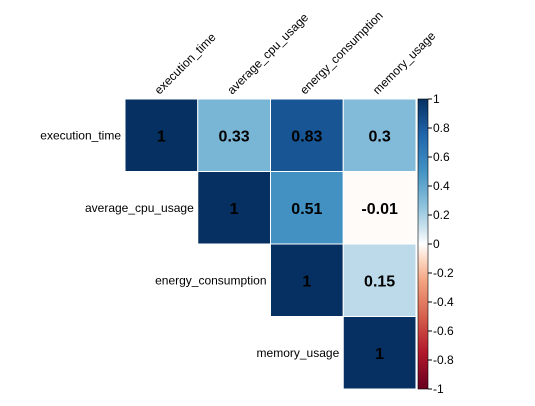  What do you see at coordinates (443, 302) in the screenshot?
I see `color-legend-tick-label: -0.4` at bounding box center [443, 302].